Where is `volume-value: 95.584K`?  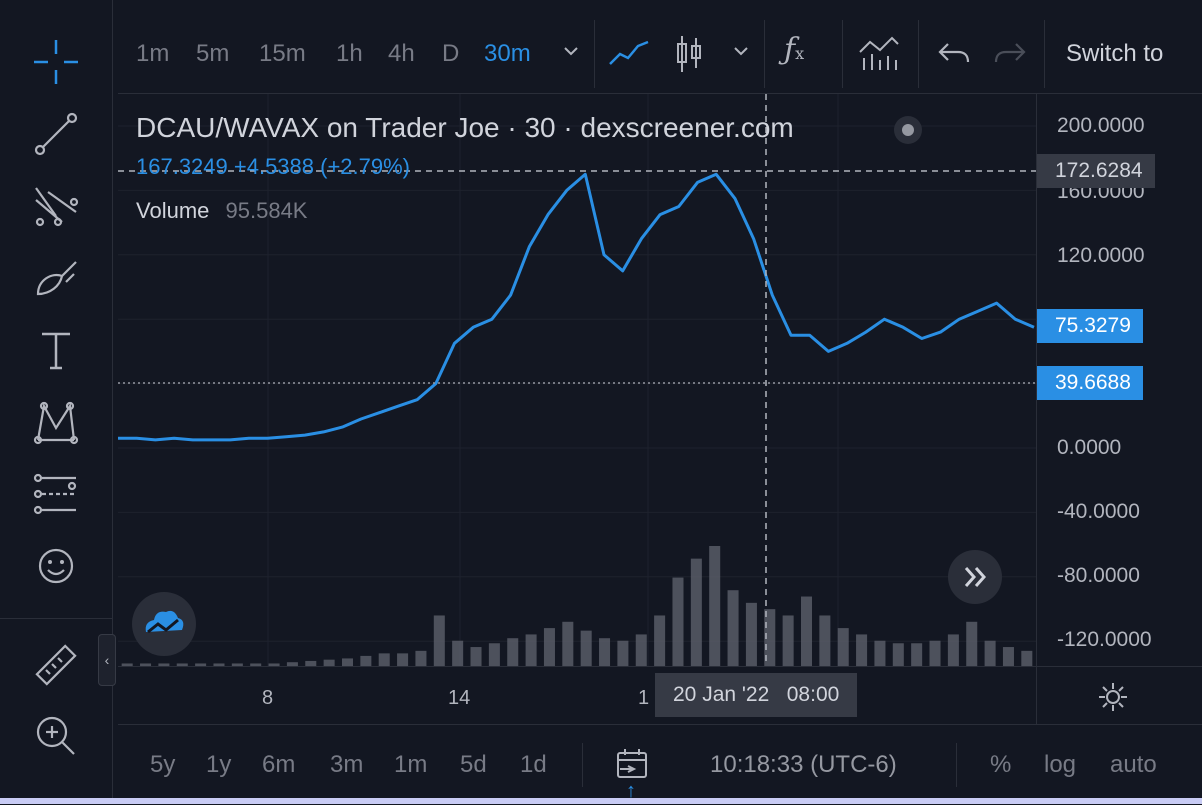 volume-value: 95.584K is located at coordinates (266, 210).